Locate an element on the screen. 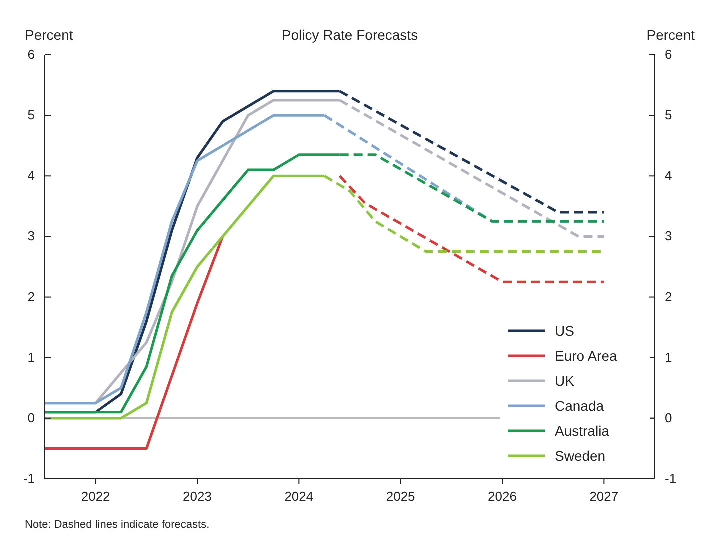 The image size is (719, 540). x-tick-label: 2025 is located at coordinates (401, 496).